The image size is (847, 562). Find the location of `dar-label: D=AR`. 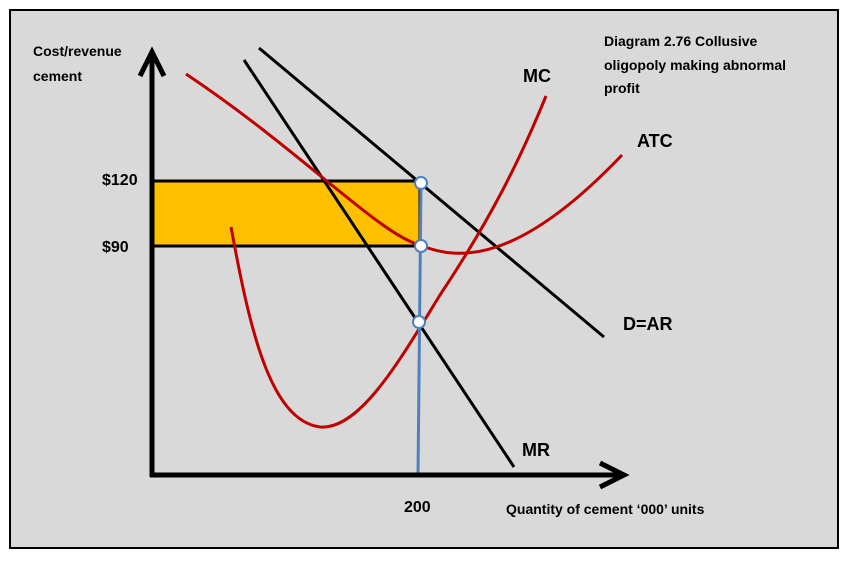

dar-label: D=AR is located at coordinates (648, 324).